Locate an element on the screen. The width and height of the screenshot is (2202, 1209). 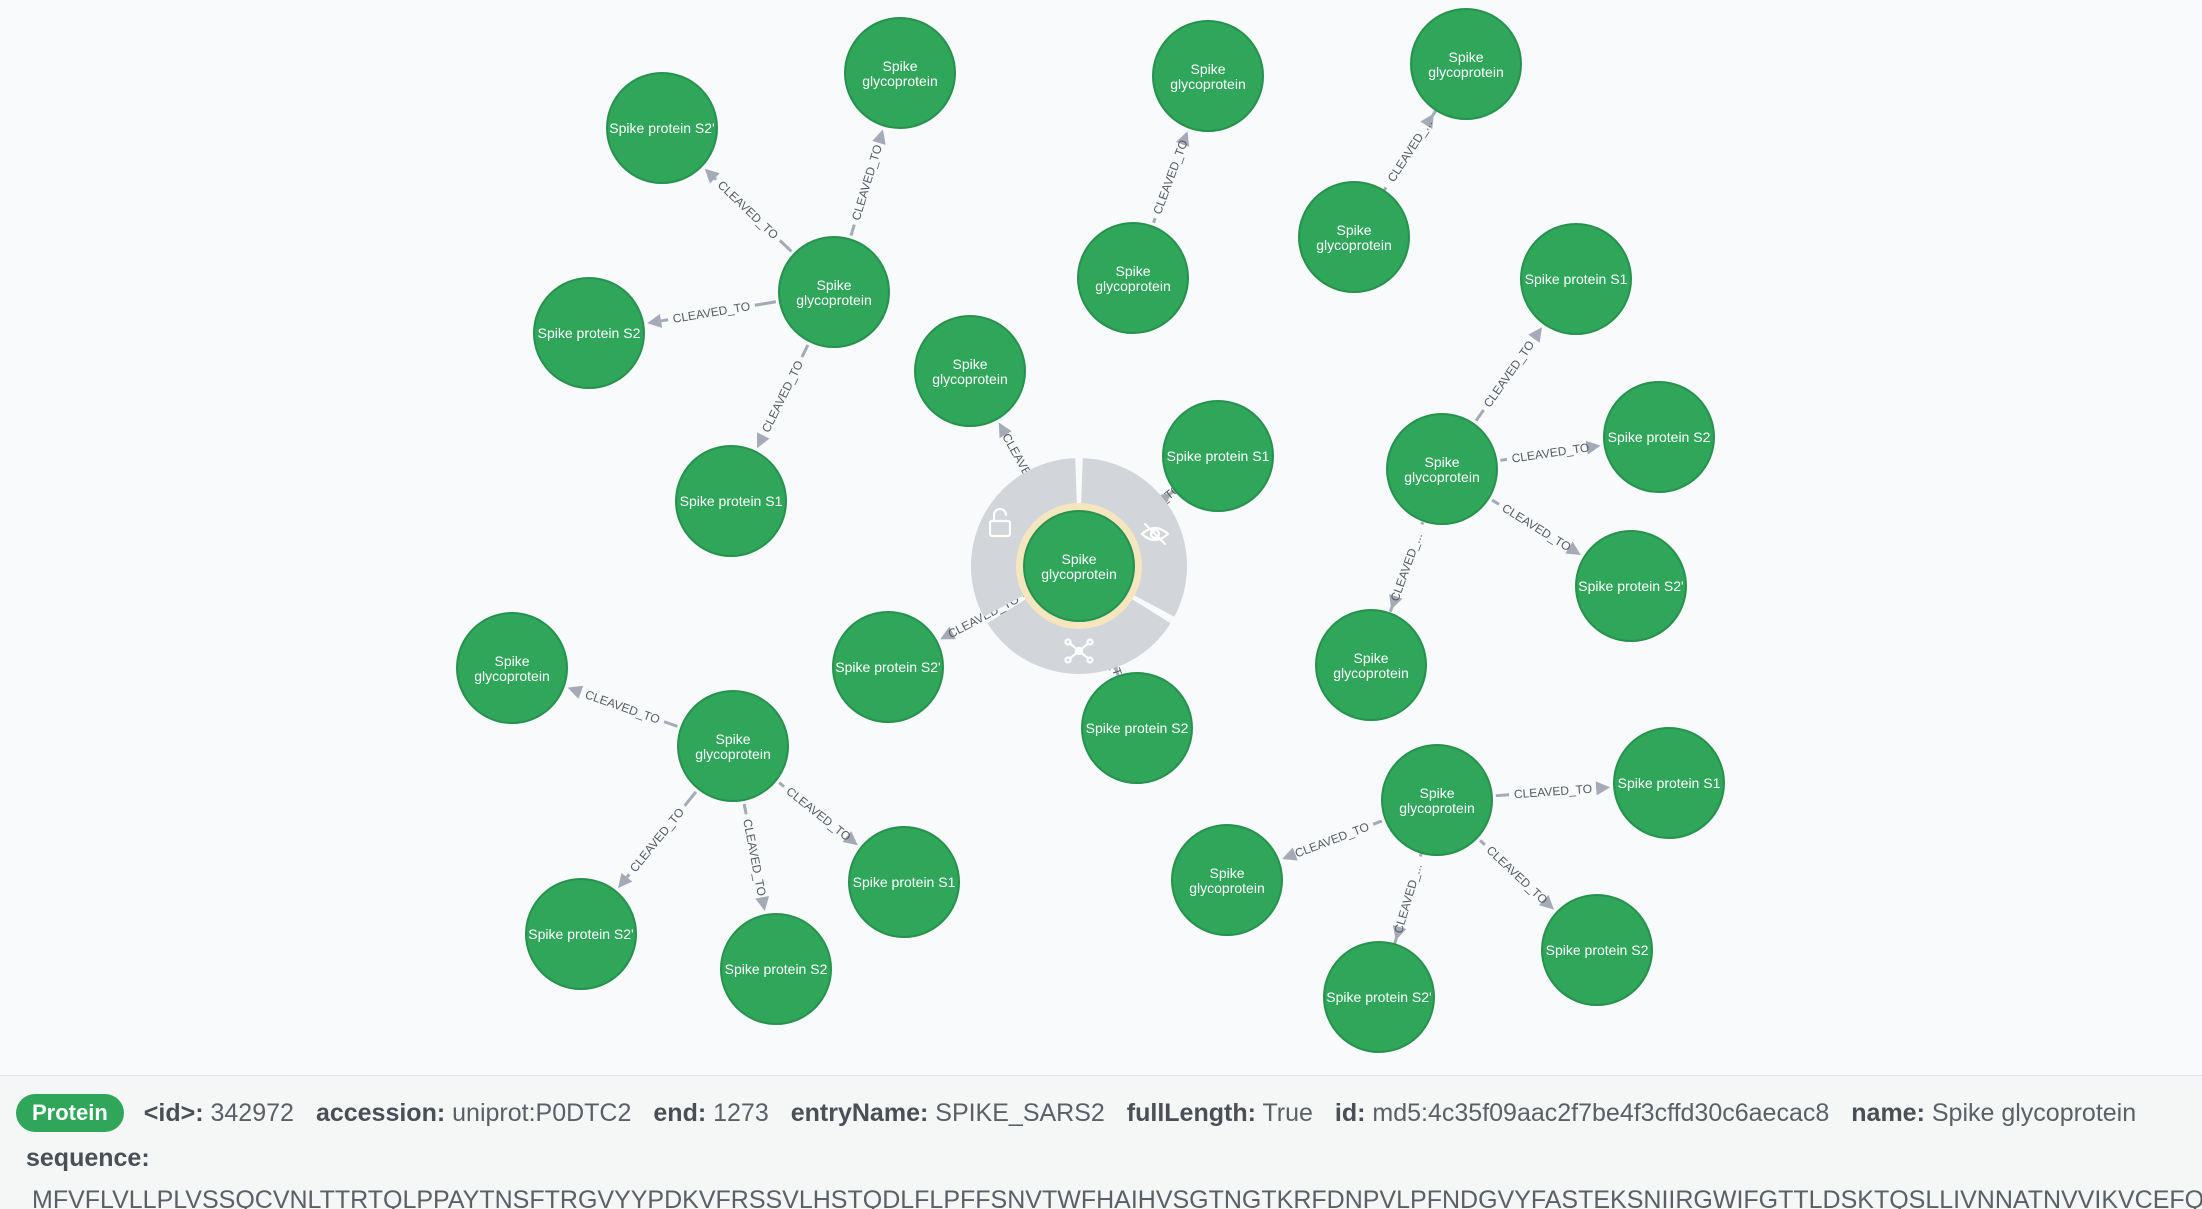
property-value: md5:4c35f09aac2f7be4f3cffd30c6aecac8 is located at coordinates (1600, 1113).